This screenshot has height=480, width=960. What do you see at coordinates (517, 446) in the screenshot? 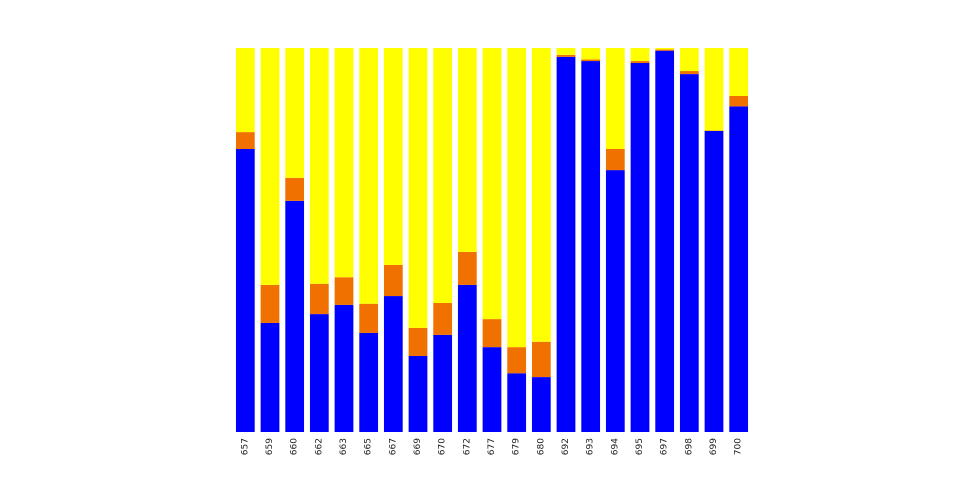
I see `x-tick-label-679: 679` at bounding box center [517, 446].